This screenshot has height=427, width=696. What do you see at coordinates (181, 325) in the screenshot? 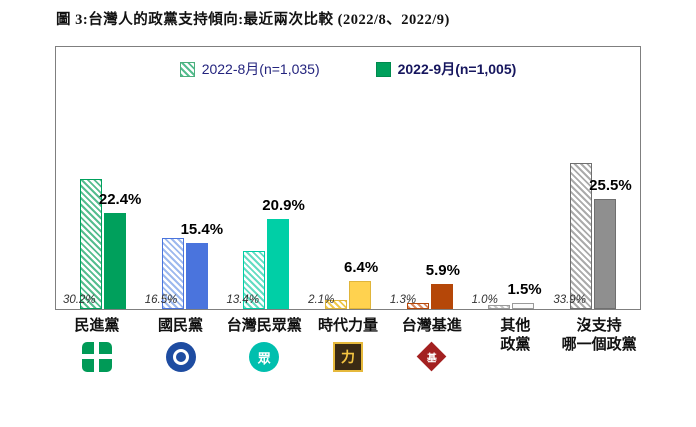
I see `category-label: 國民黨` at bounding box center [181, 325].